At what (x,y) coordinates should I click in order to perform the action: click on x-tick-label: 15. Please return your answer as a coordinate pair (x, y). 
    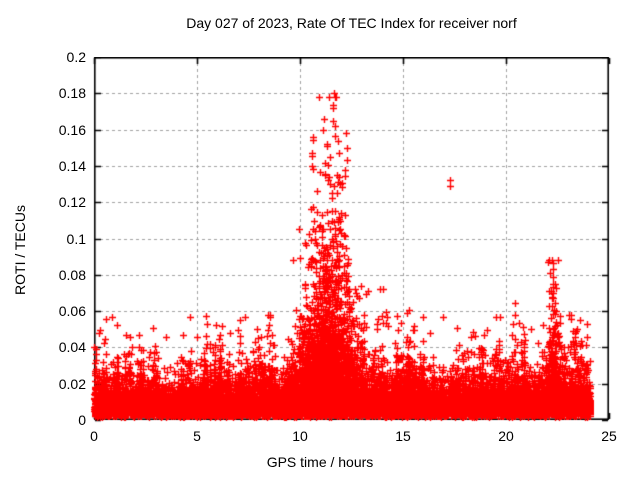
    Looking at the image, I should click on (403, 436).